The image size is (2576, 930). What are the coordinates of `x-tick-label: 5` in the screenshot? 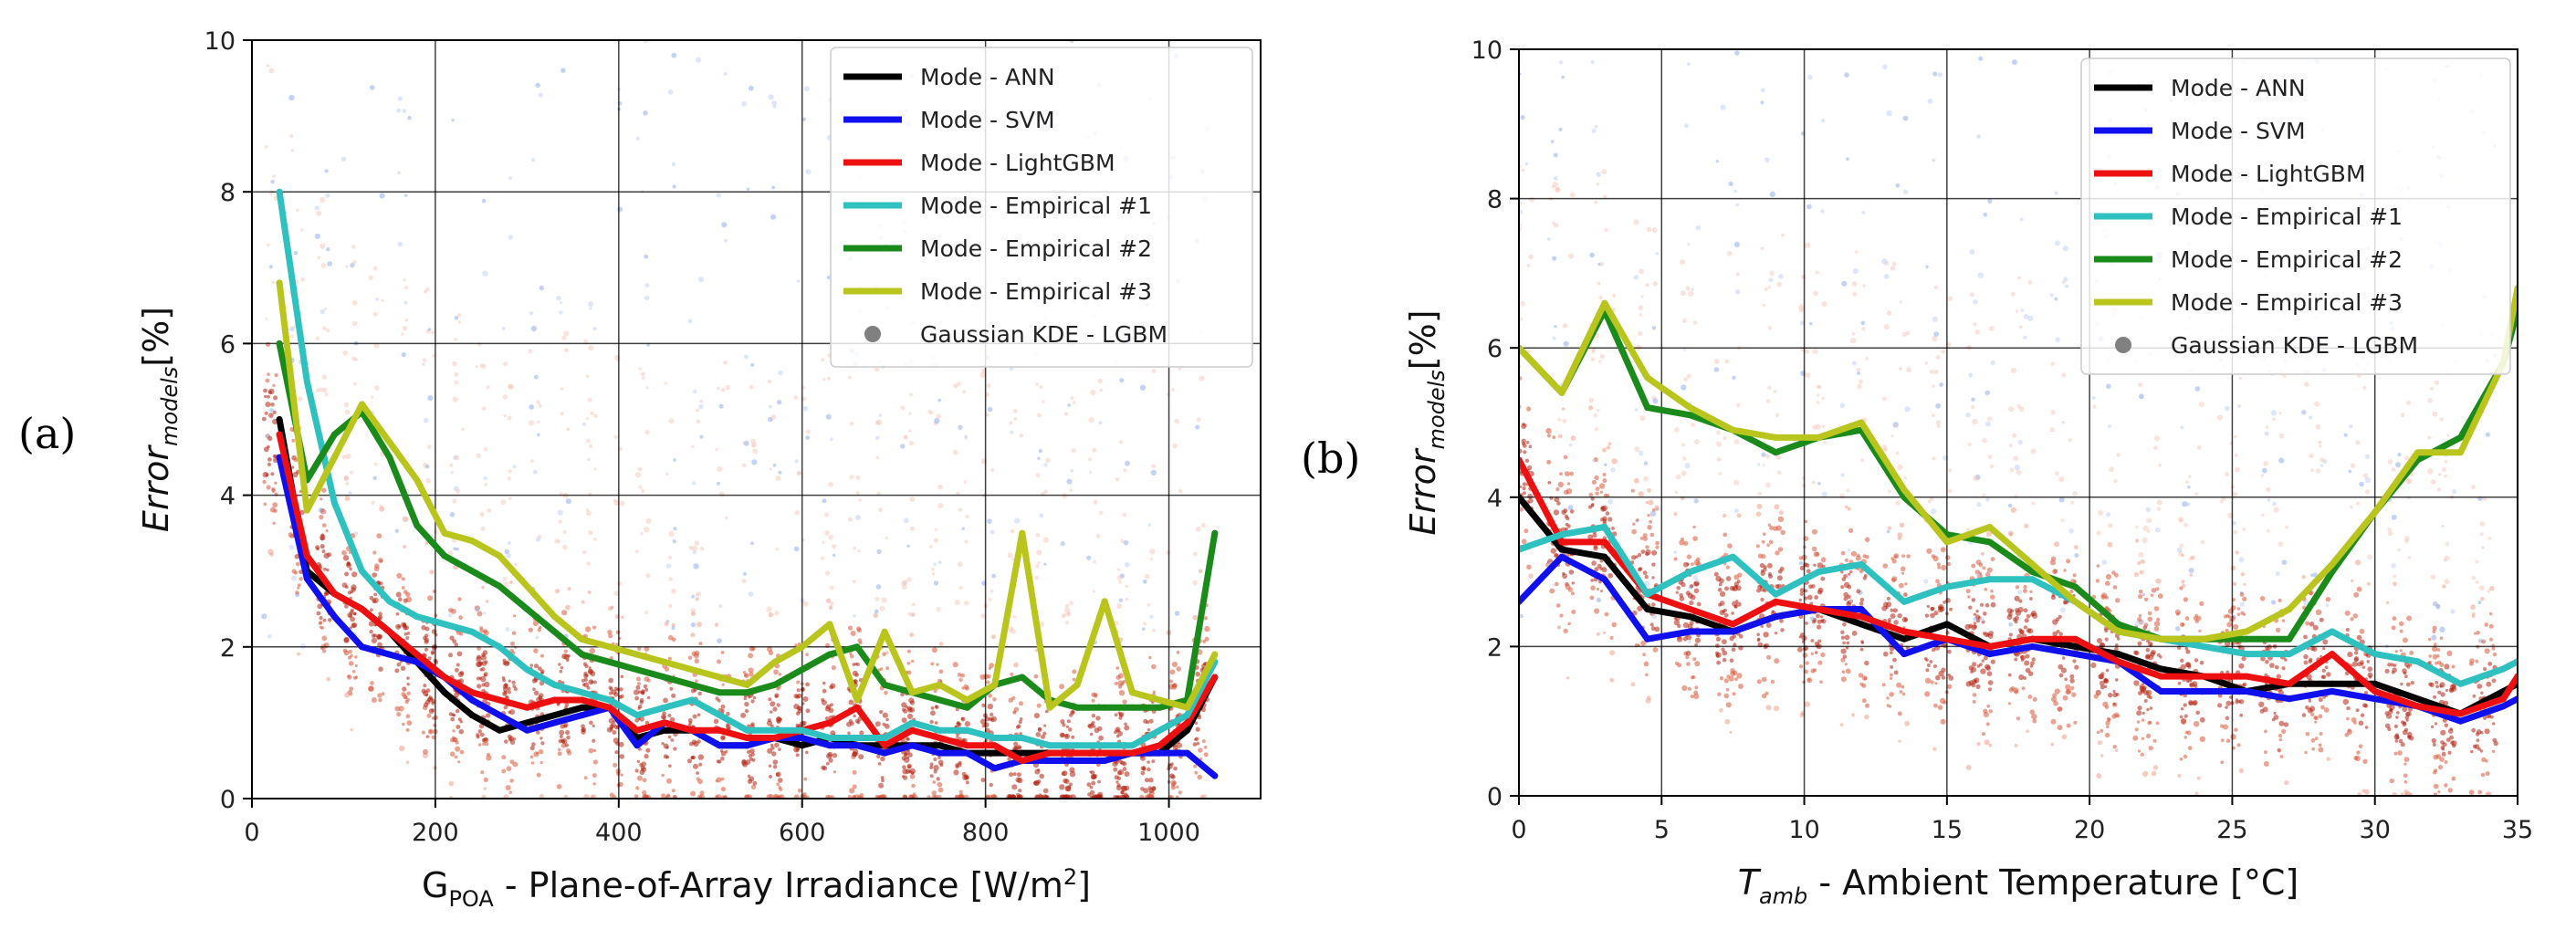 It's located at (1662, 830).